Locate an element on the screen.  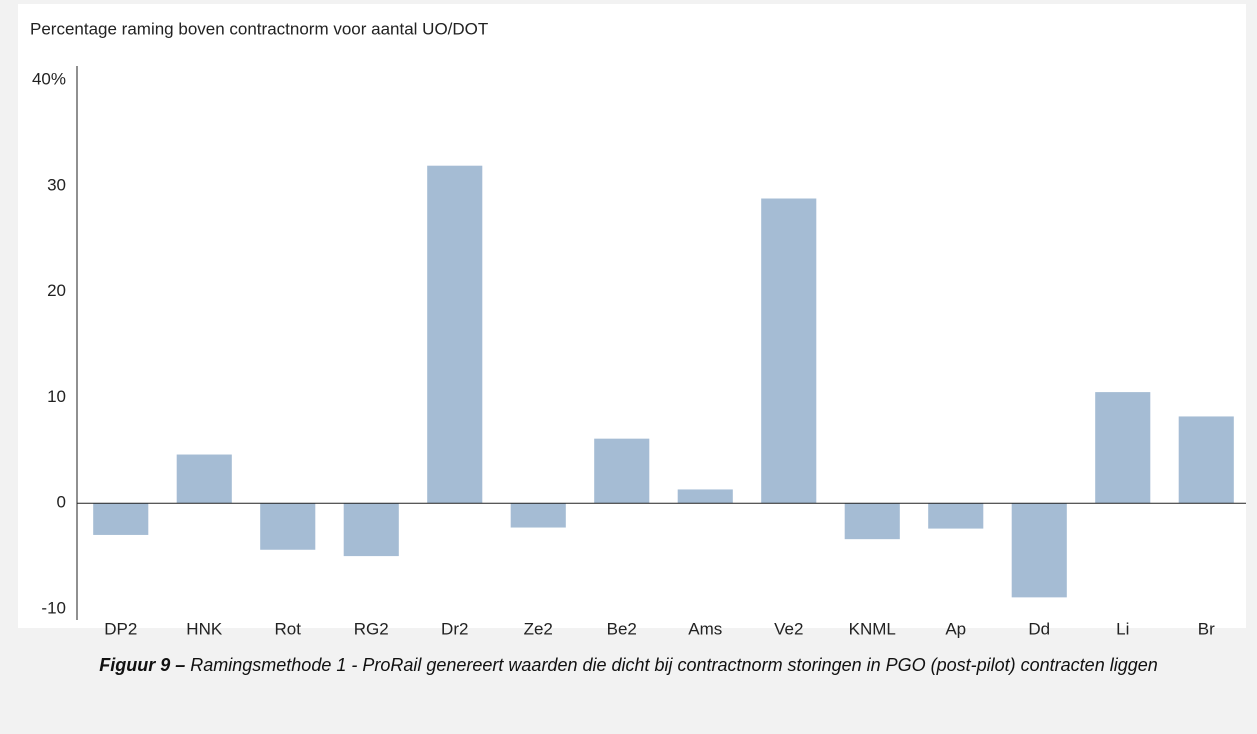
x-tick-label: Rot is located at coordinates (288, 628).